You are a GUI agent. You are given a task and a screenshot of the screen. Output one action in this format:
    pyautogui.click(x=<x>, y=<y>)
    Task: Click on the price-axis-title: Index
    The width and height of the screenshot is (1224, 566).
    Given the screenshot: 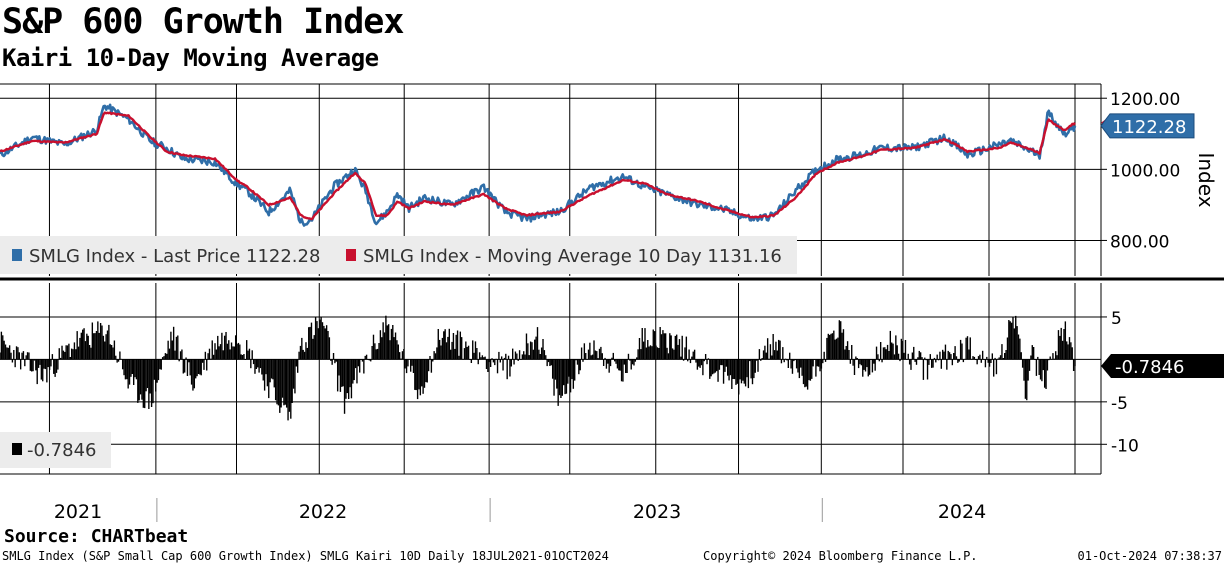 What is the action you would take?
    pyautogui.click(x=1206, y=179)
    